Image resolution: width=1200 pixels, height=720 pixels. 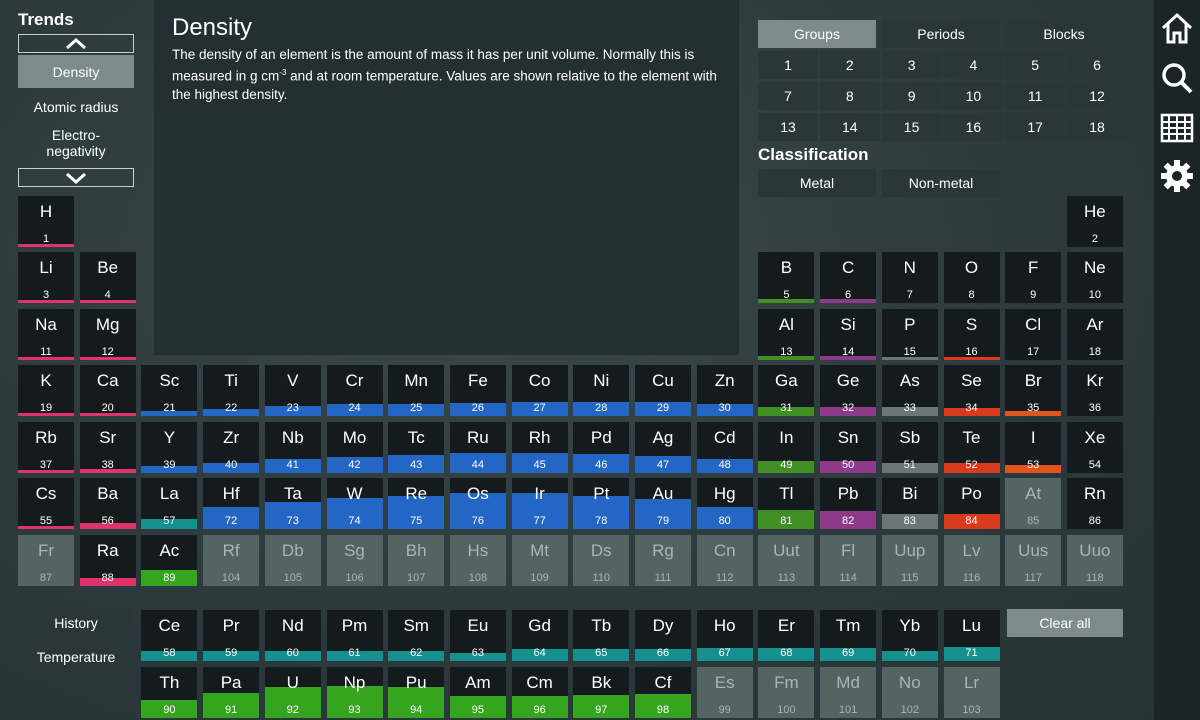 What do you see at coordinates (416, 390) in the screenshot?
I see `element-mn: Mn 25` at bounding box center [416, 390].